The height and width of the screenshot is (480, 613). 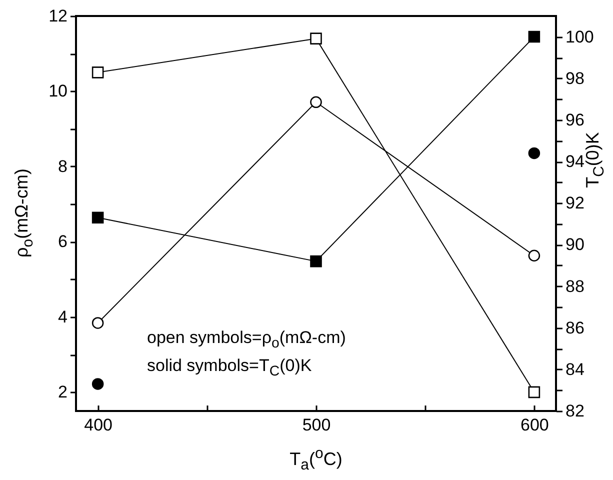 What do you see at coordinates (63, 392) in the screenshot?
I see `y-tick-label: 2` at bounding box center [63, 392].